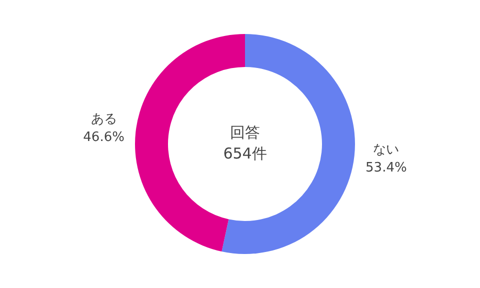 The width and height of the screenshot is (480, 288). Describe the element at coordinates (103, 138) in the screenshot. I see `data-label: 46.6%` at that location.